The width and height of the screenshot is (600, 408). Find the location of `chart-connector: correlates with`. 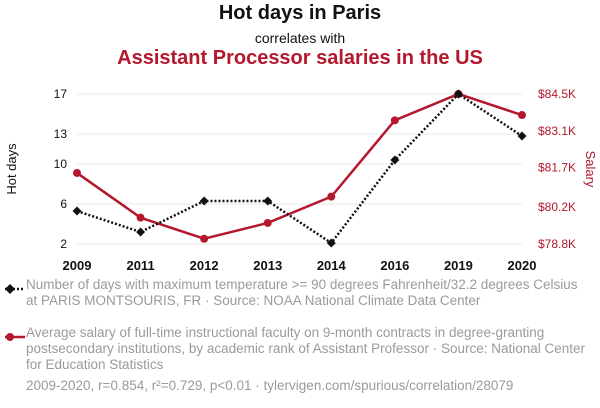

chart-connector: correlates with is located at coordinates (300, 38).